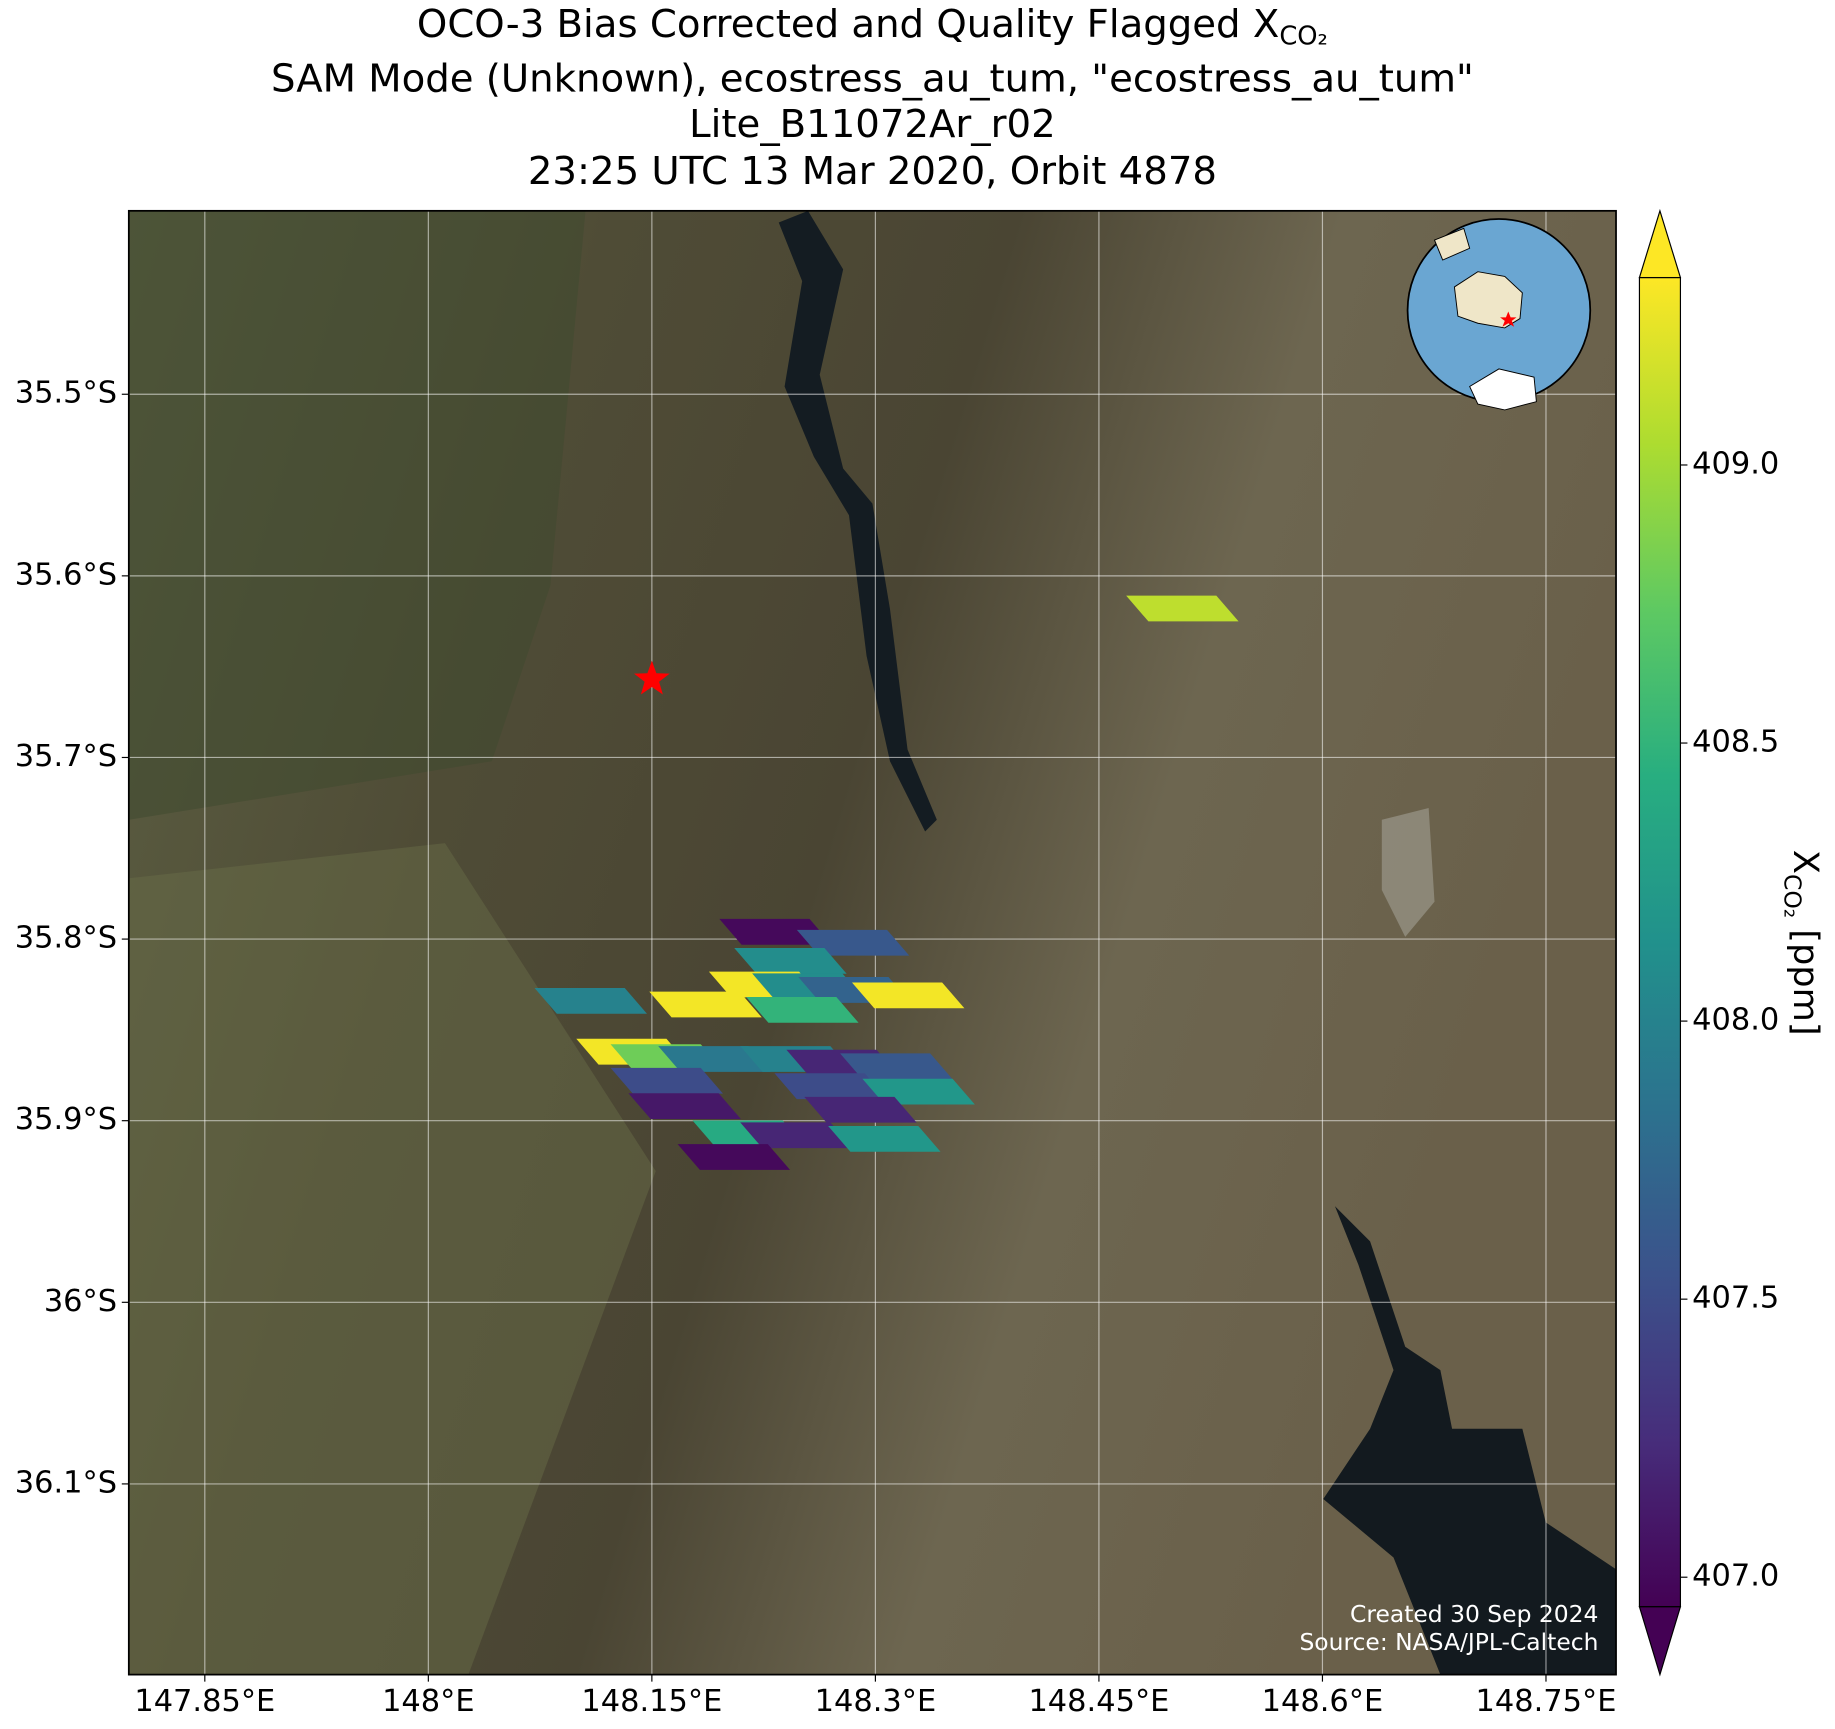 This screenshot has height=1729, width=1835. Describe the element at coordinates (872, 124) in the screenshot. I see `subtitle: Lite_B11072Ar_r02` at that location.